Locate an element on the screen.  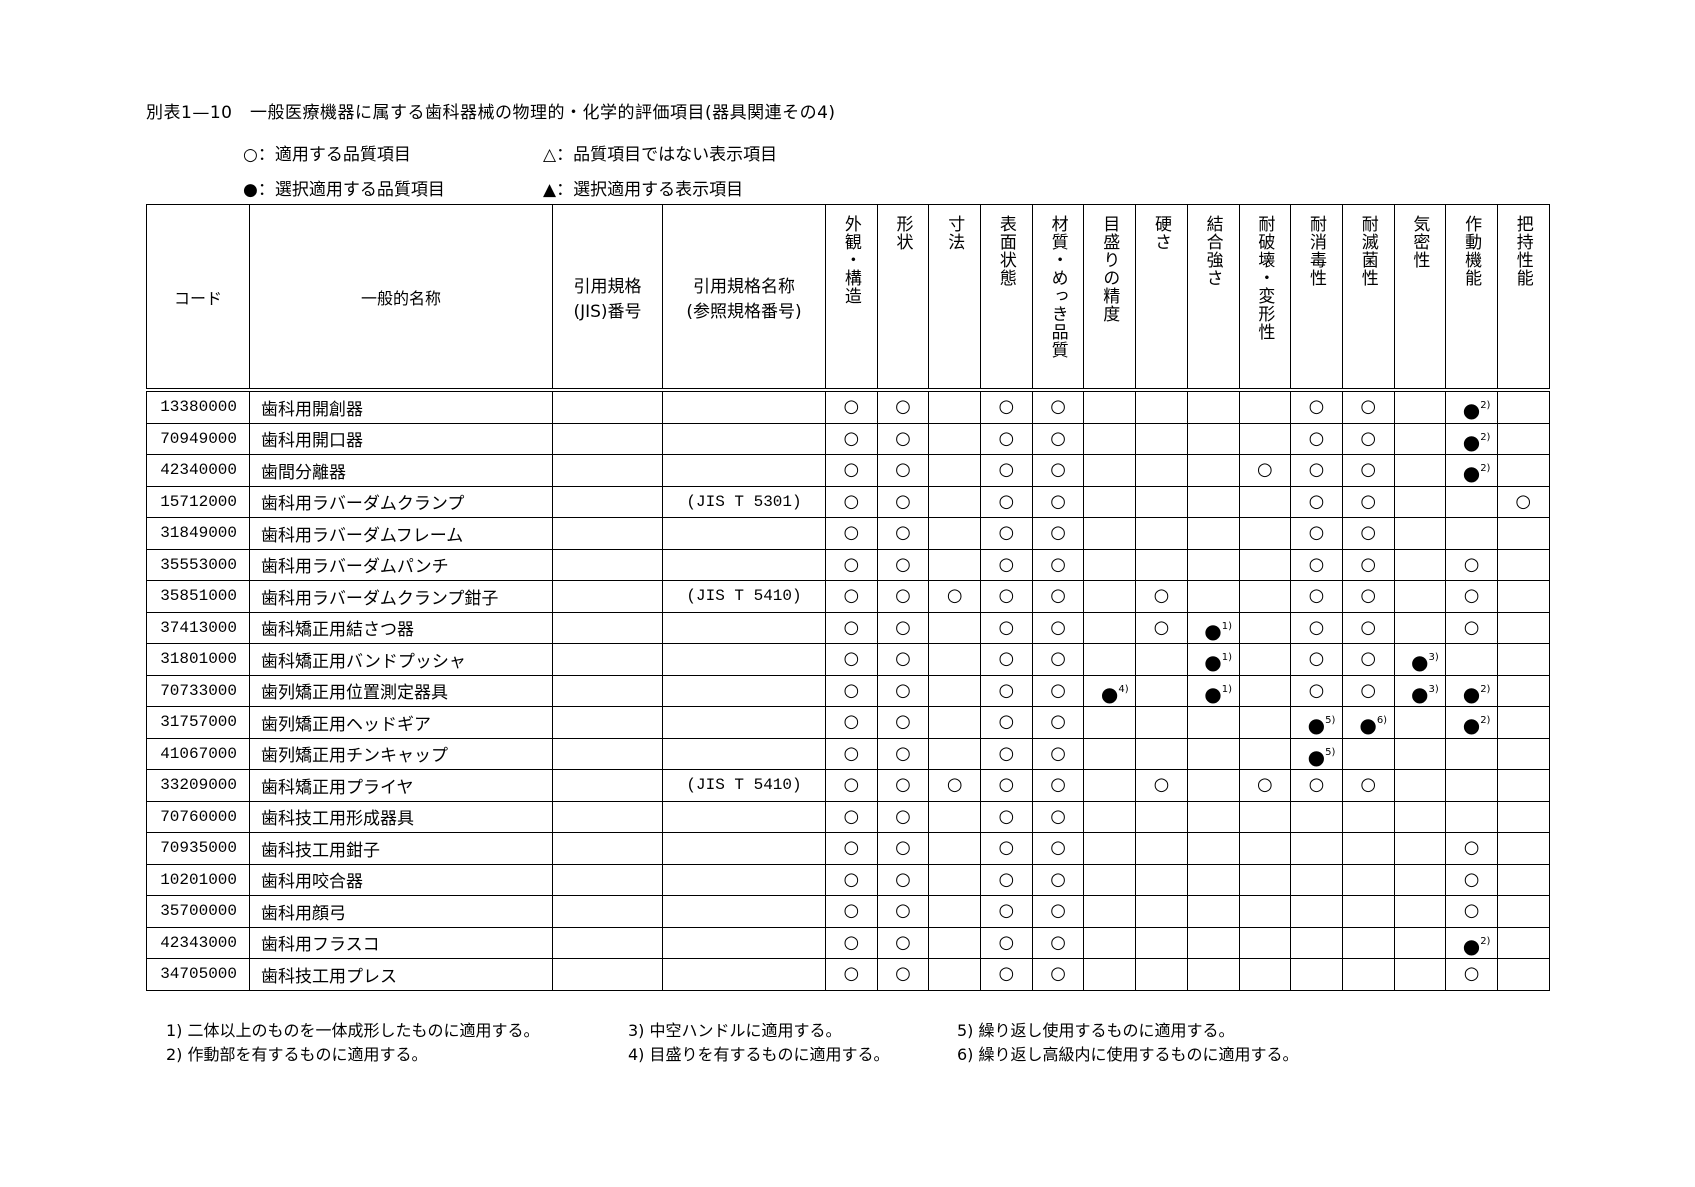
header-item: 表面状態 is located at coordinates (1006, 298).